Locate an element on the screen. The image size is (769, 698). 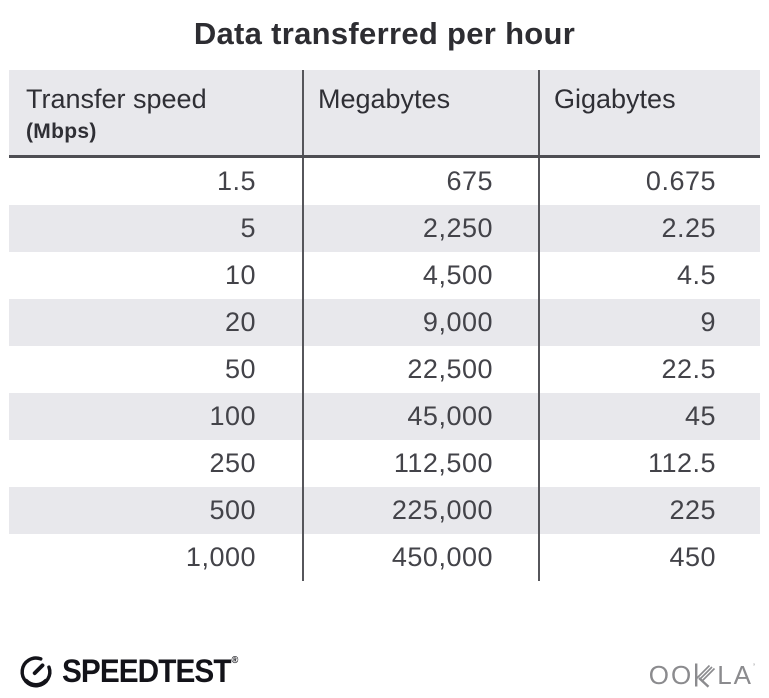
table-row: 100 45,000 45 is located at coordinates (384, 416).